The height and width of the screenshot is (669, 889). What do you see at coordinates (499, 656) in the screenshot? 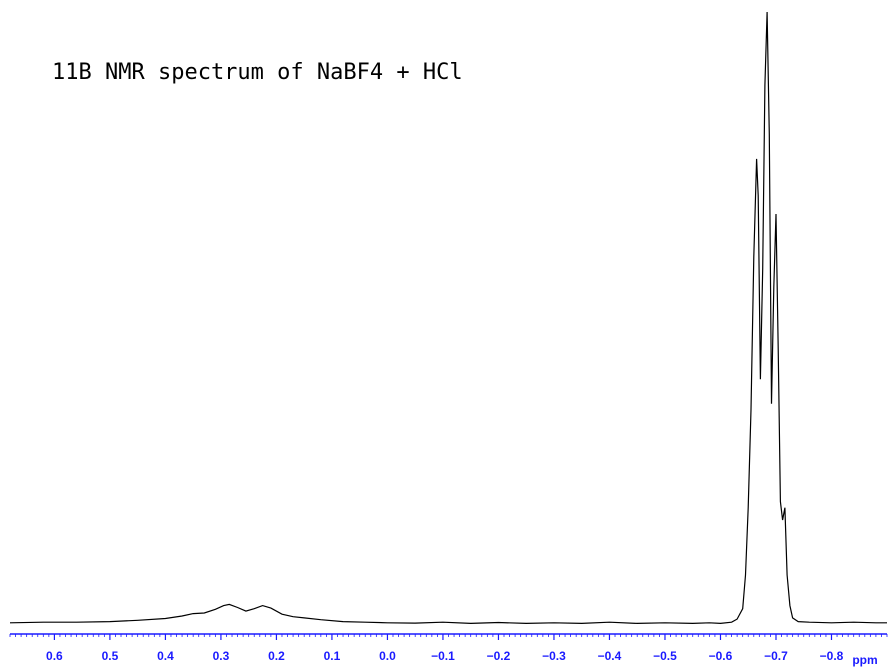
I see `x-axis-tick-label: −0.2` at bounding box center [499, 656].